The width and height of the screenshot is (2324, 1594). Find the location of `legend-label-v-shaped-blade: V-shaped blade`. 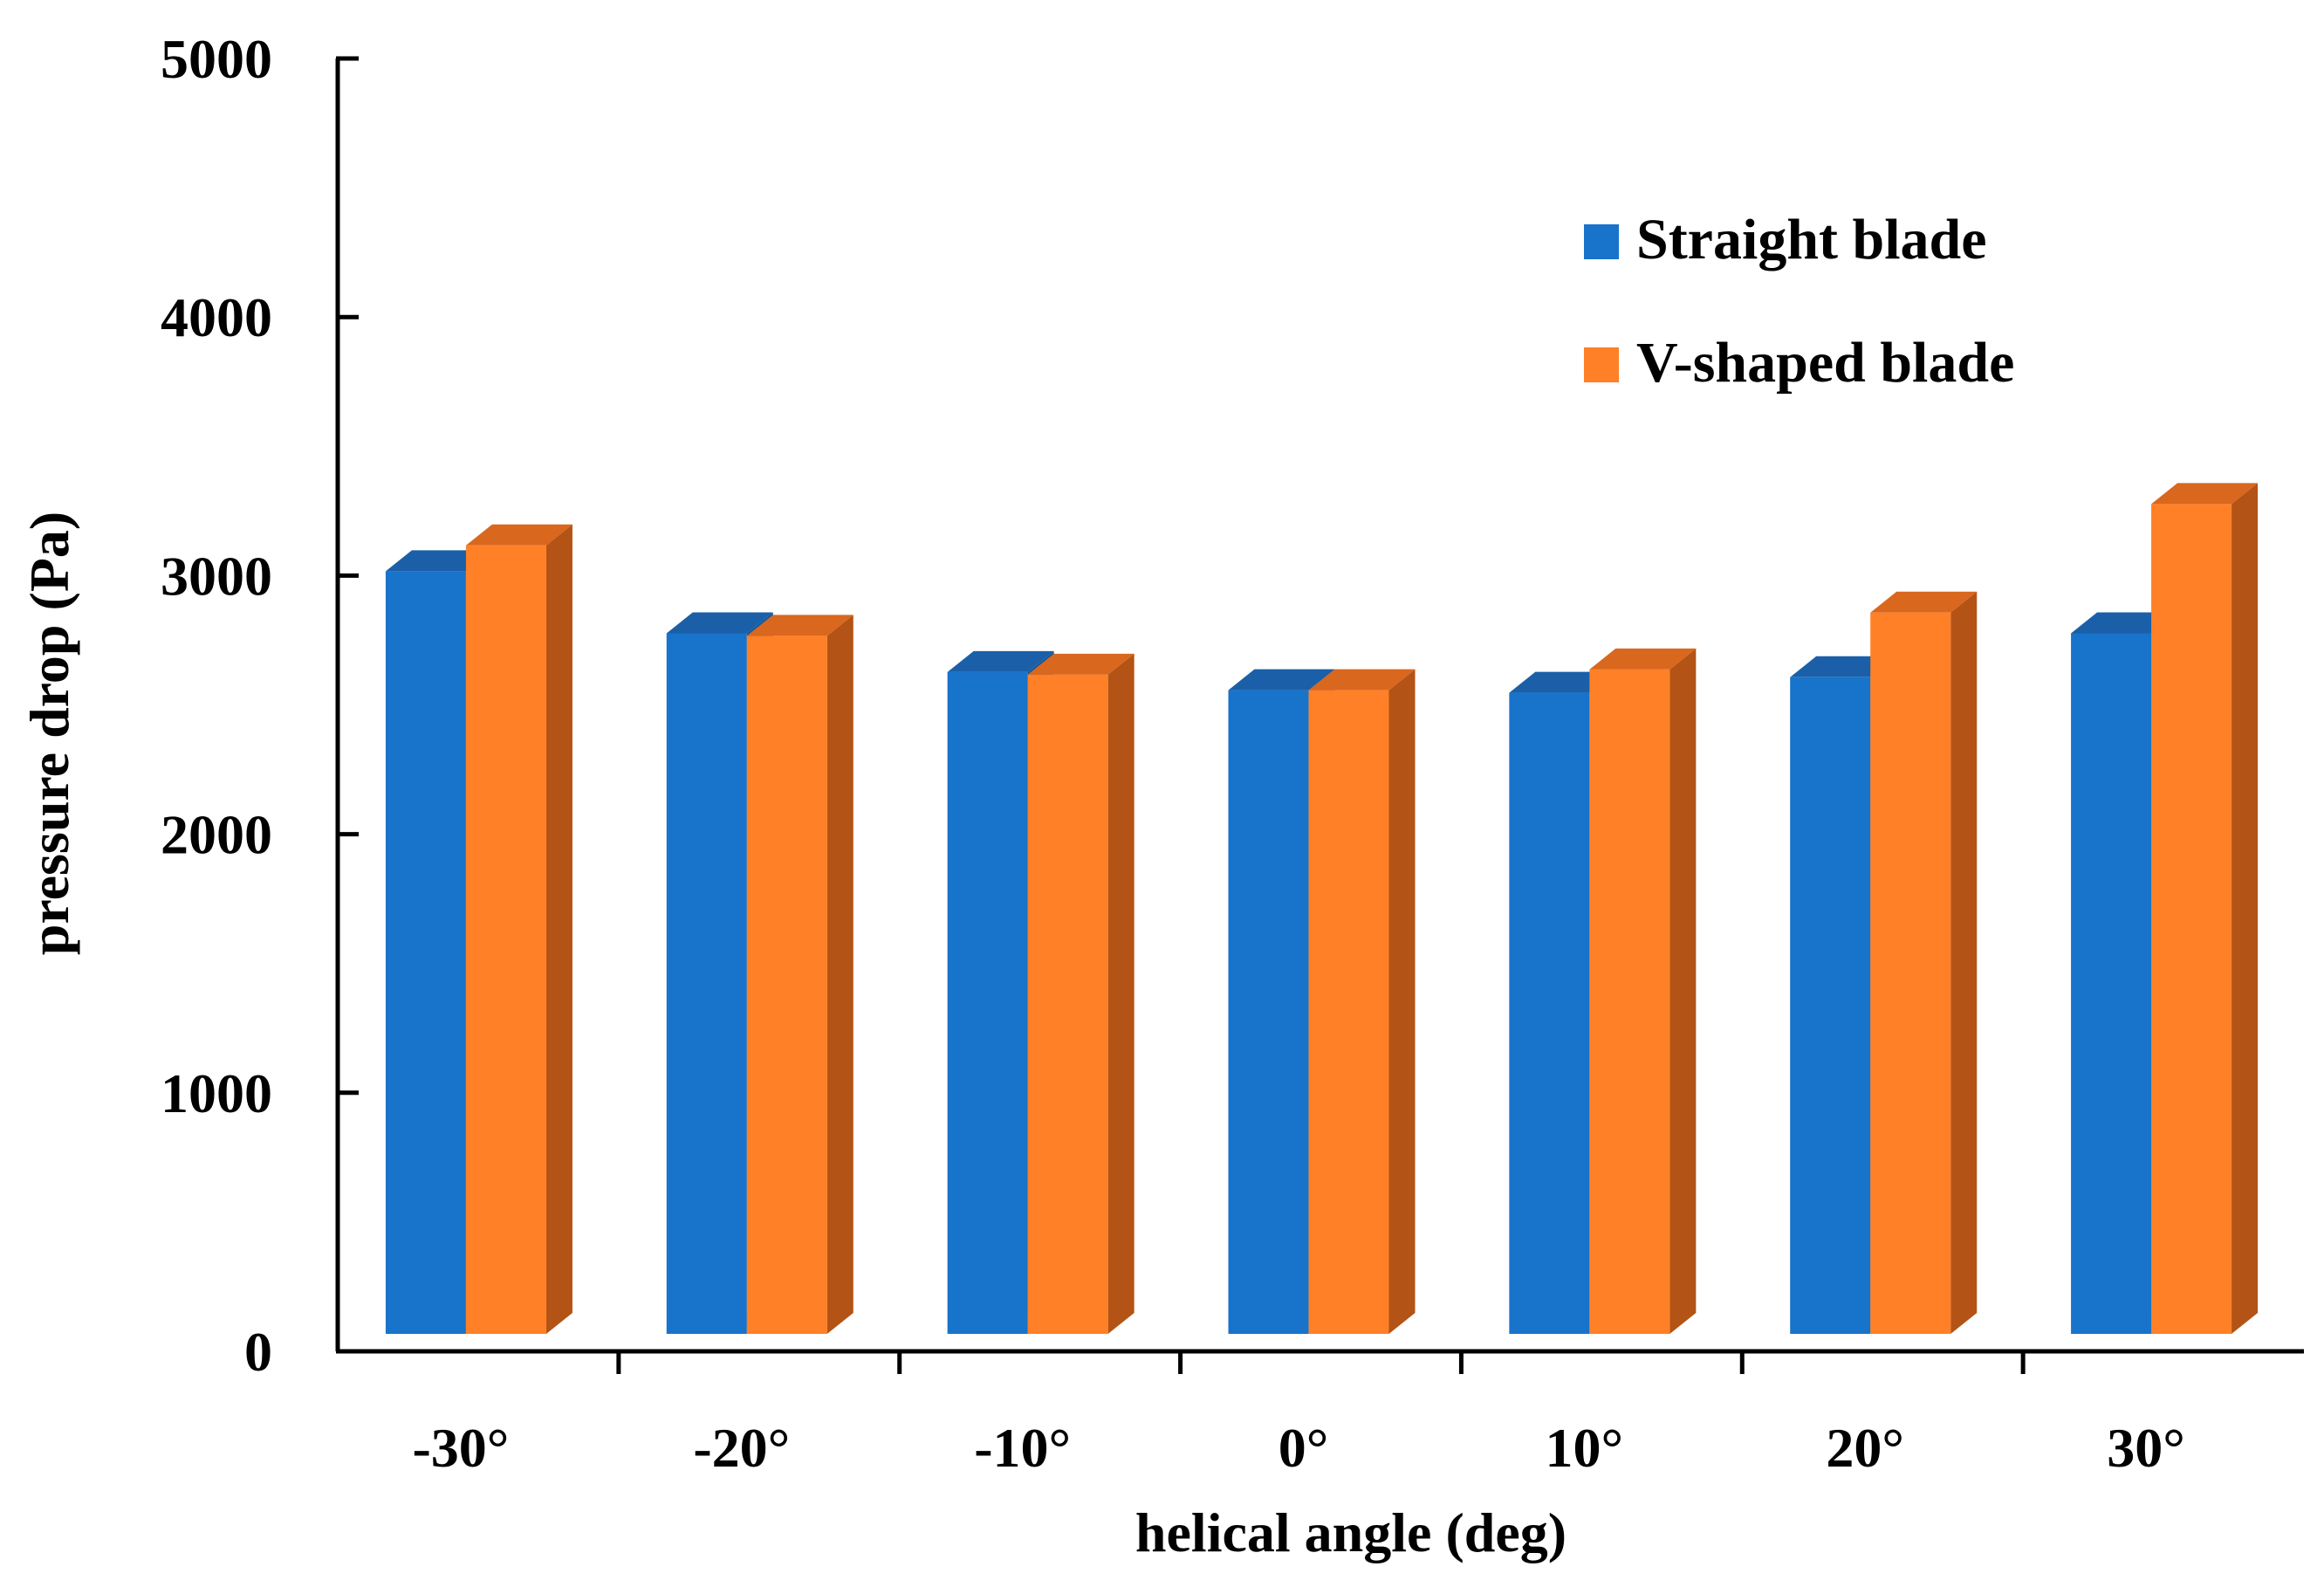

legend-label-v-shaped-blade: V-shaped blade is located at coordinates (1825, 363).